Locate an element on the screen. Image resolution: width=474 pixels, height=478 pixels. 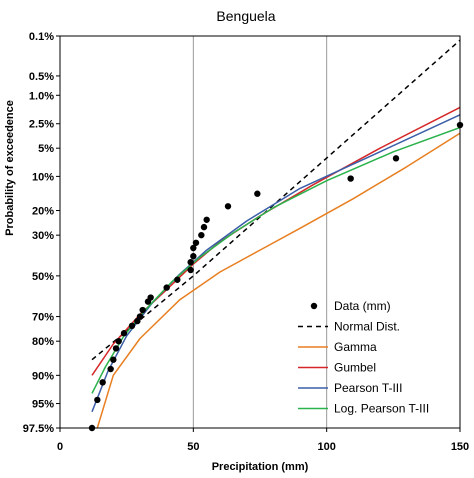
y-tick-label: 0.5% is located at coordinates (41, 77).